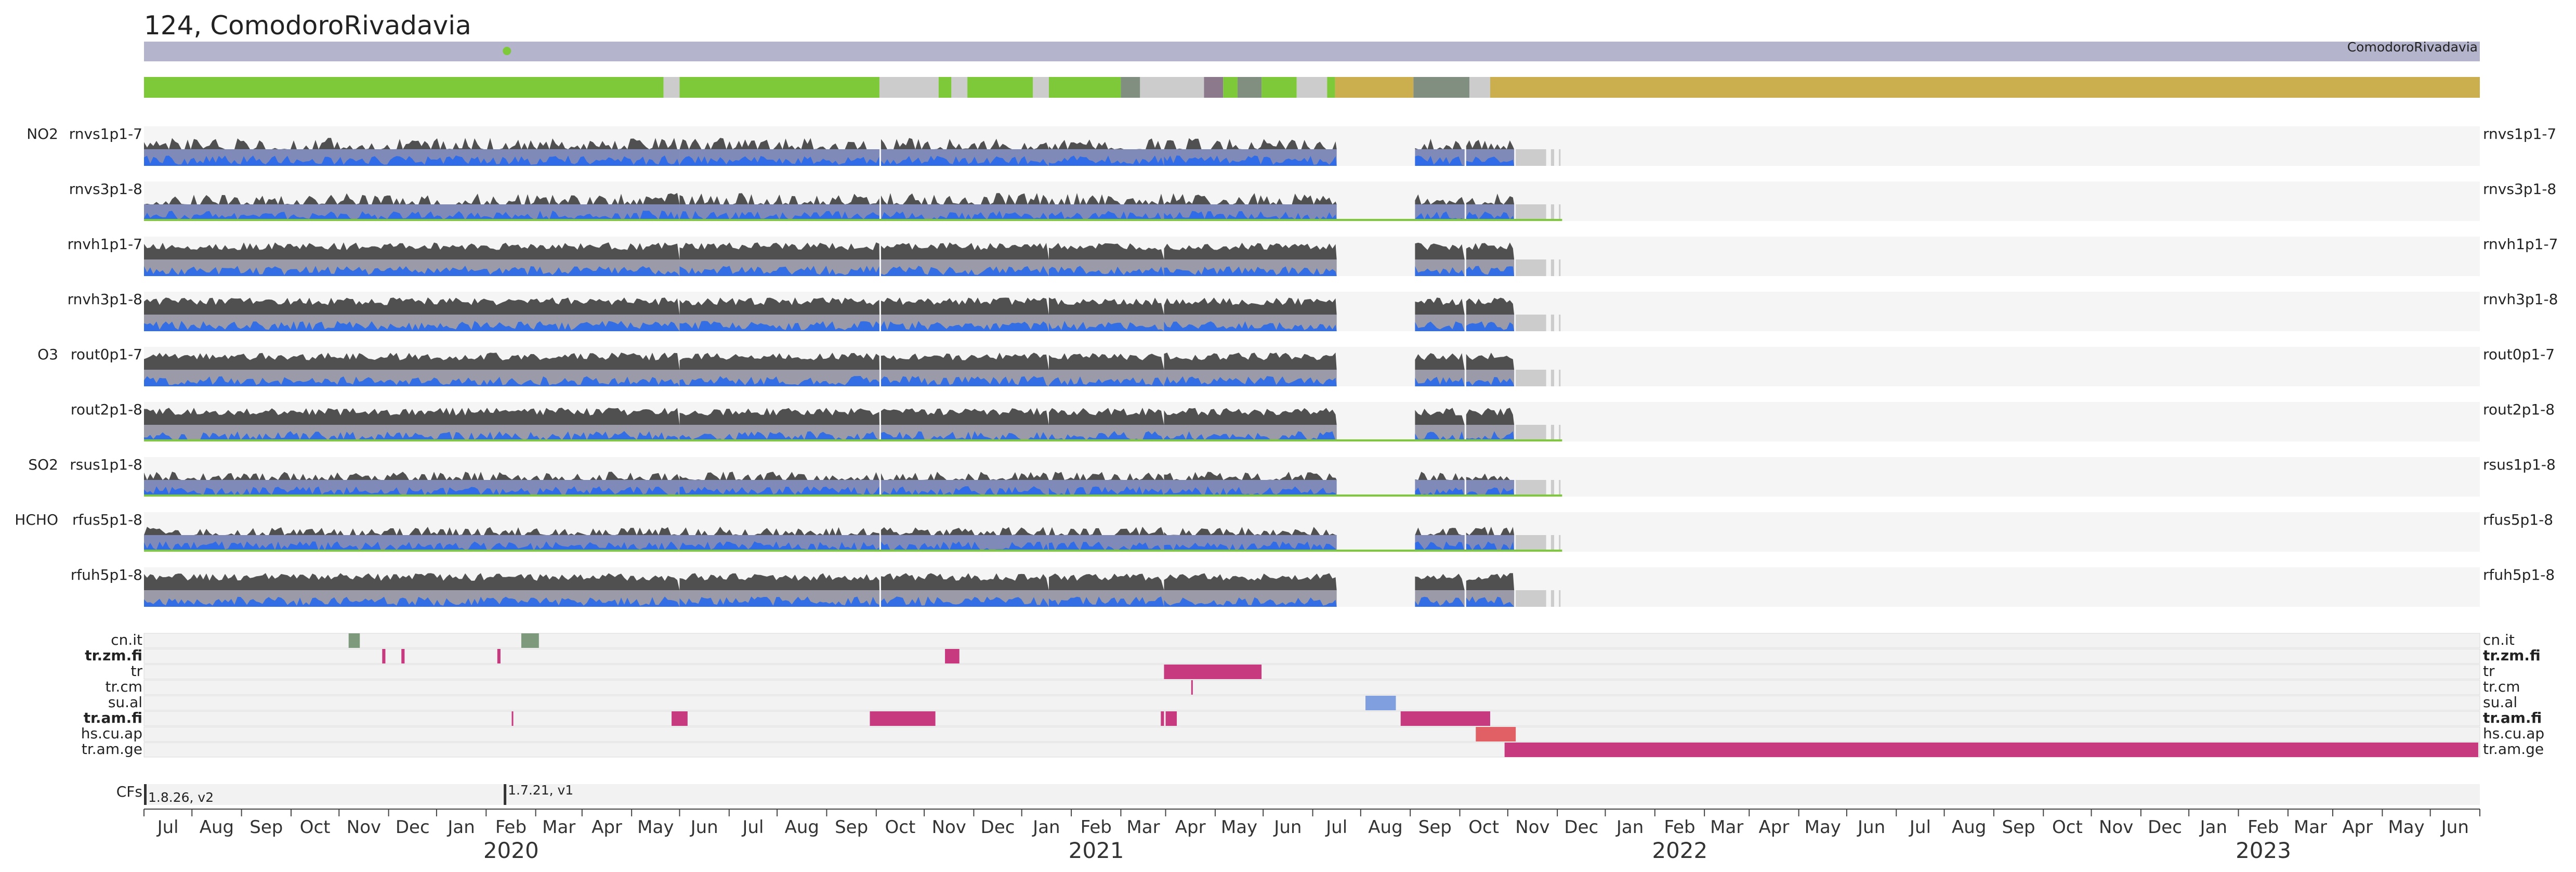 This screenshot has width=2576, height=872. Describe the element at coordinates (1385, 827) in the screenshot. I see `month-label-25: Aug` at that location.